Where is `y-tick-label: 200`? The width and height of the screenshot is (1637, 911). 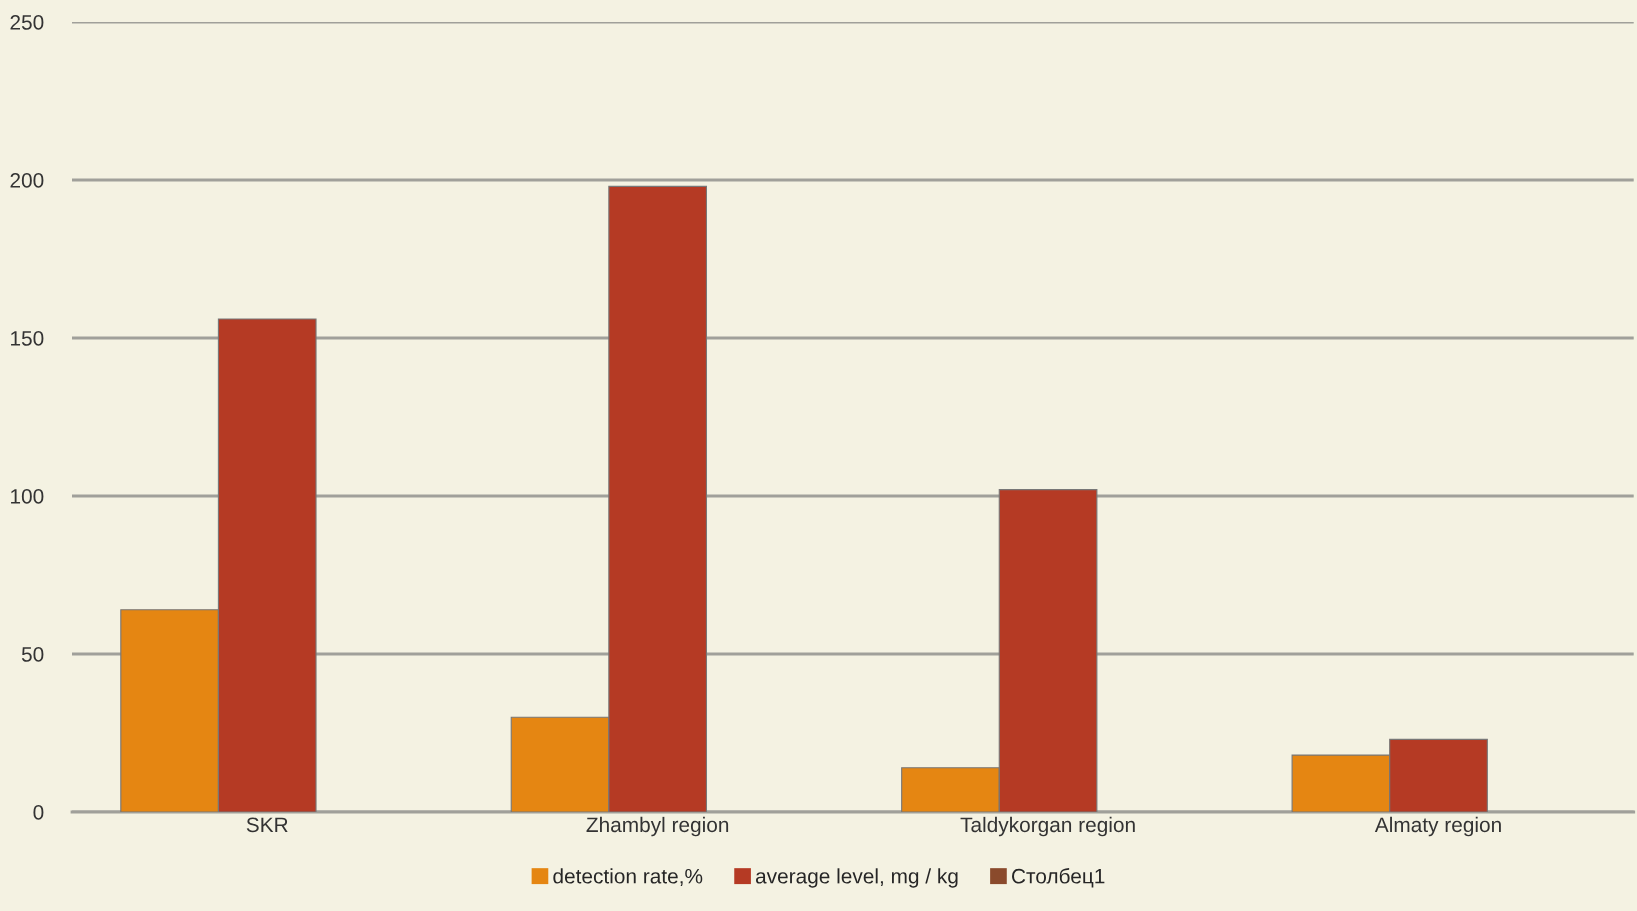
y-tick-label: 200 is located at coordinates (27, 180).